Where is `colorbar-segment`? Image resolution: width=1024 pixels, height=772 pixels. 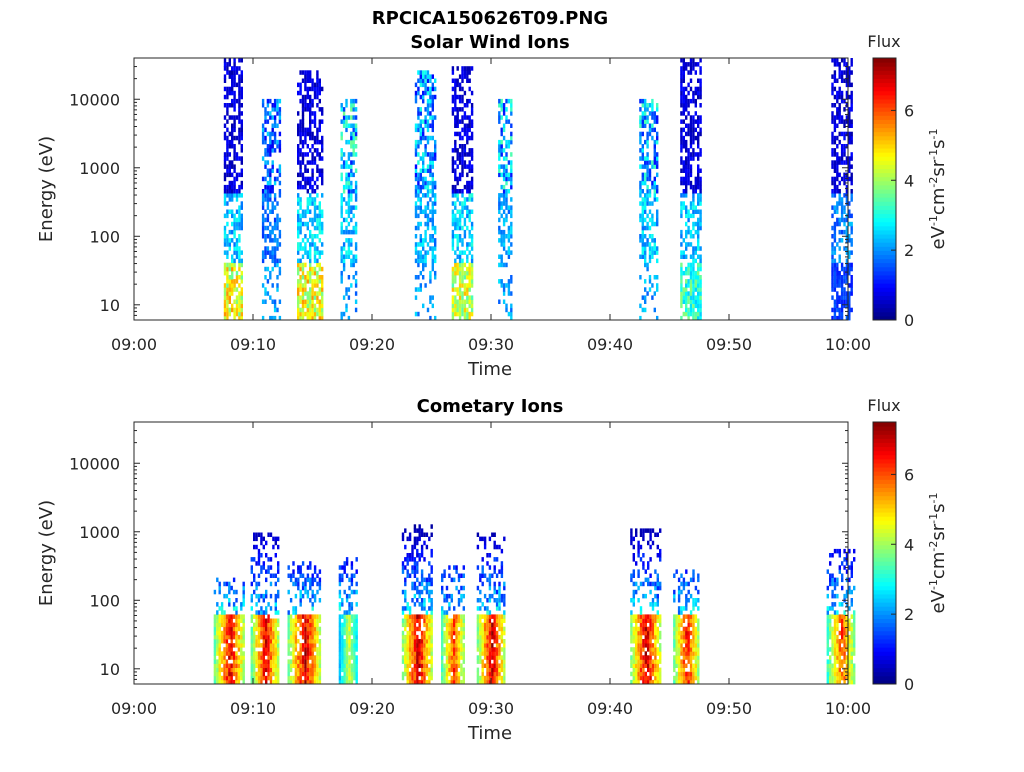
colorbar-segment is located at coordinates (884, 220).